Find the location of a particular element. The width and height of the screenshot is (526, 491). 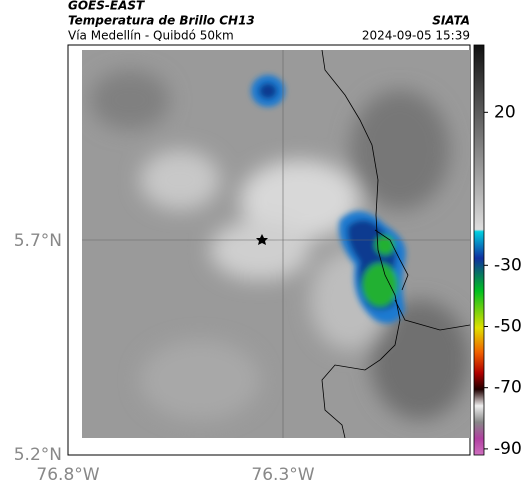

product: Temperatura de Brillo CH13 is located at coordinates (161, 21).